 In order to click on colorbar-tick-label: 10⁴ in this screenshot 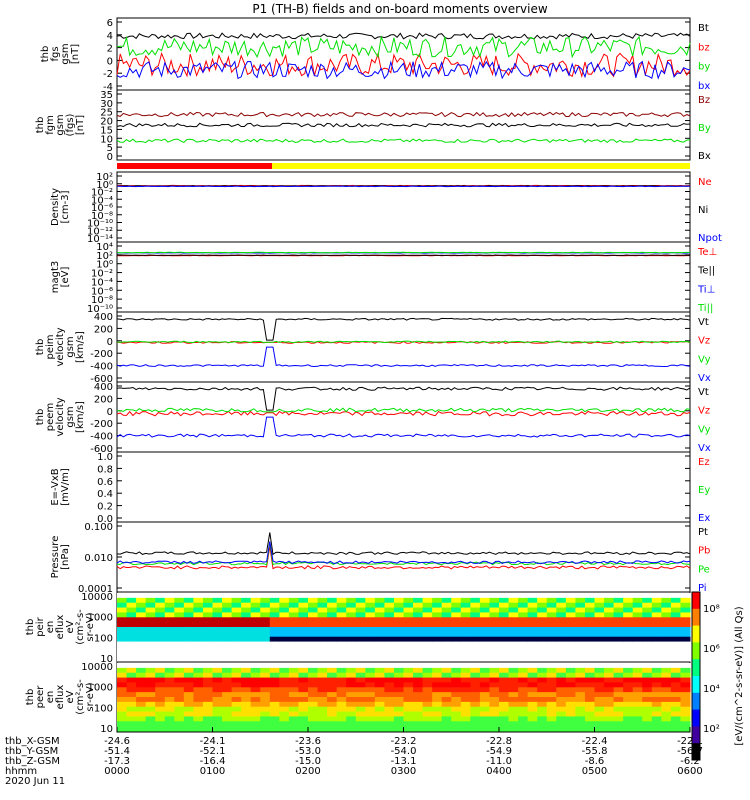, I will do `click(711, 689)`.